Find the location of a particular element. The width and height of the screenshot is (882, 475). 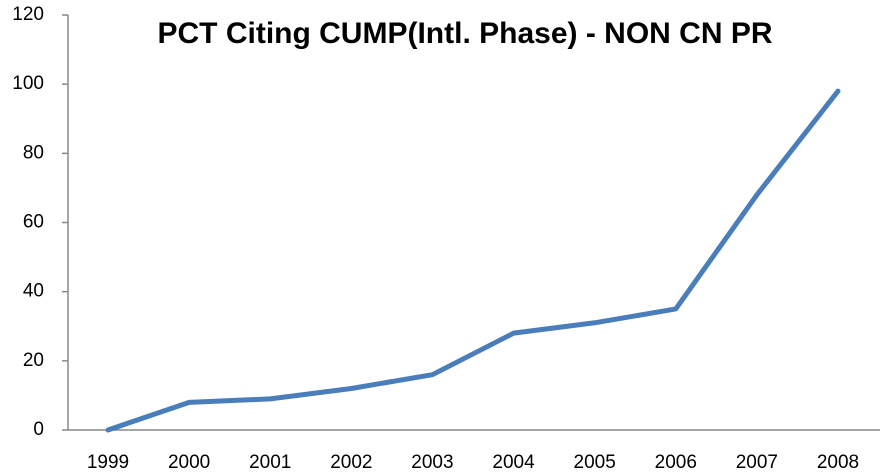

x-tick-label: 2003 is located at coordinates (432, 462).